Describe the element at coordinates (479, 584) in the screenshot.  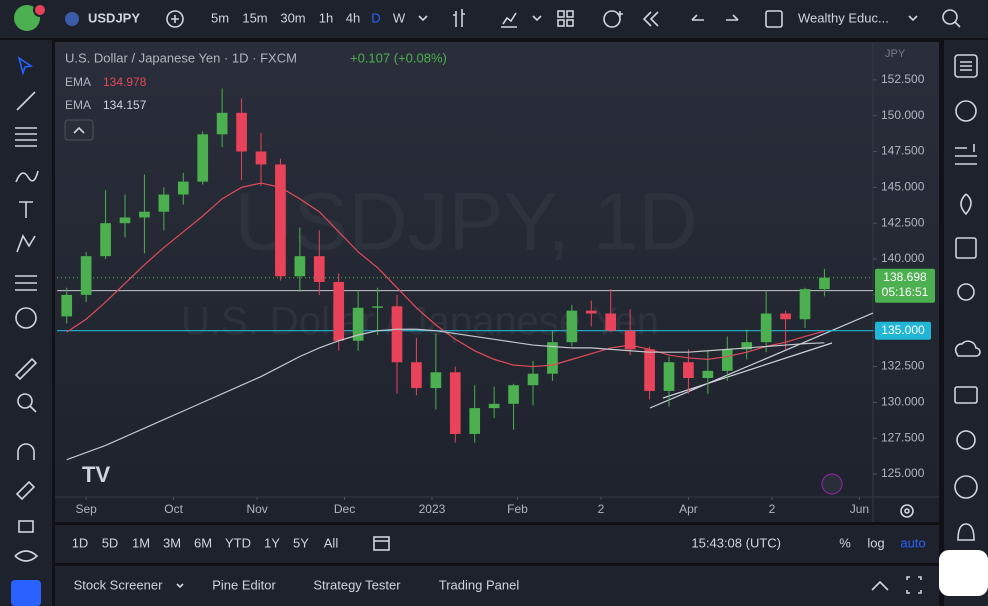
I see `panel-tab: Trading Panel` at that location.